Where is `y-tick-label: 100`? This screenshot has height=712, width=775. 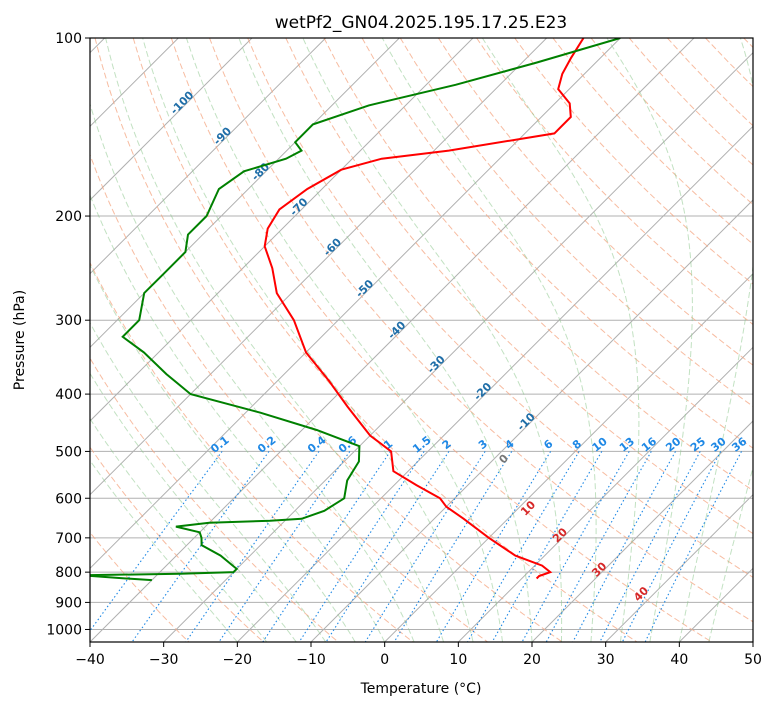
y-tick-label: 100 is located at coordinates (68, 39).